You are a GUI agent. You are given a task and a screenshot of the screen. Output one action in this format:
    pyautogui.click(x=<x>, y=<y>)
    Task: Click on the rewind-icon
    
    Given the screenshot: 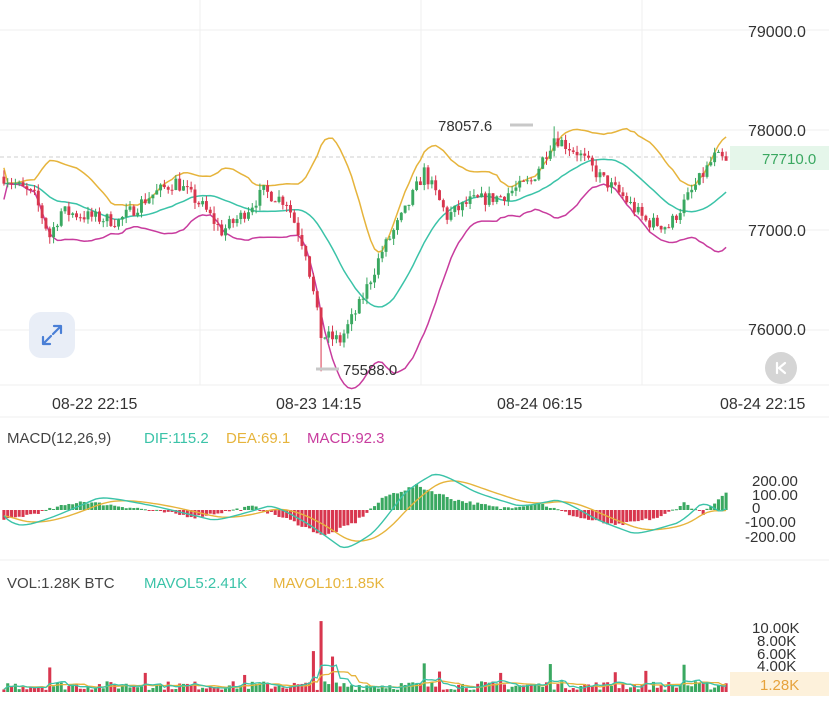 What is the action you would take?
    pyautogui.click(x=781, y=368)
    